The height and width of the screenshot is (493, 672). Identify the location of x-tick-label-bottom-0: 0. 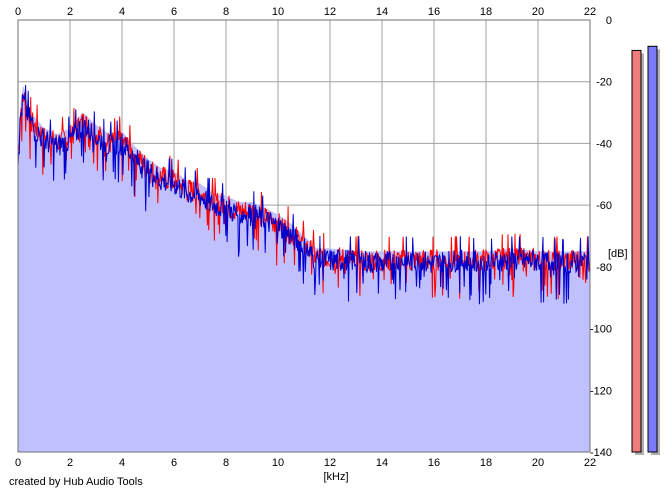
(18, 463).